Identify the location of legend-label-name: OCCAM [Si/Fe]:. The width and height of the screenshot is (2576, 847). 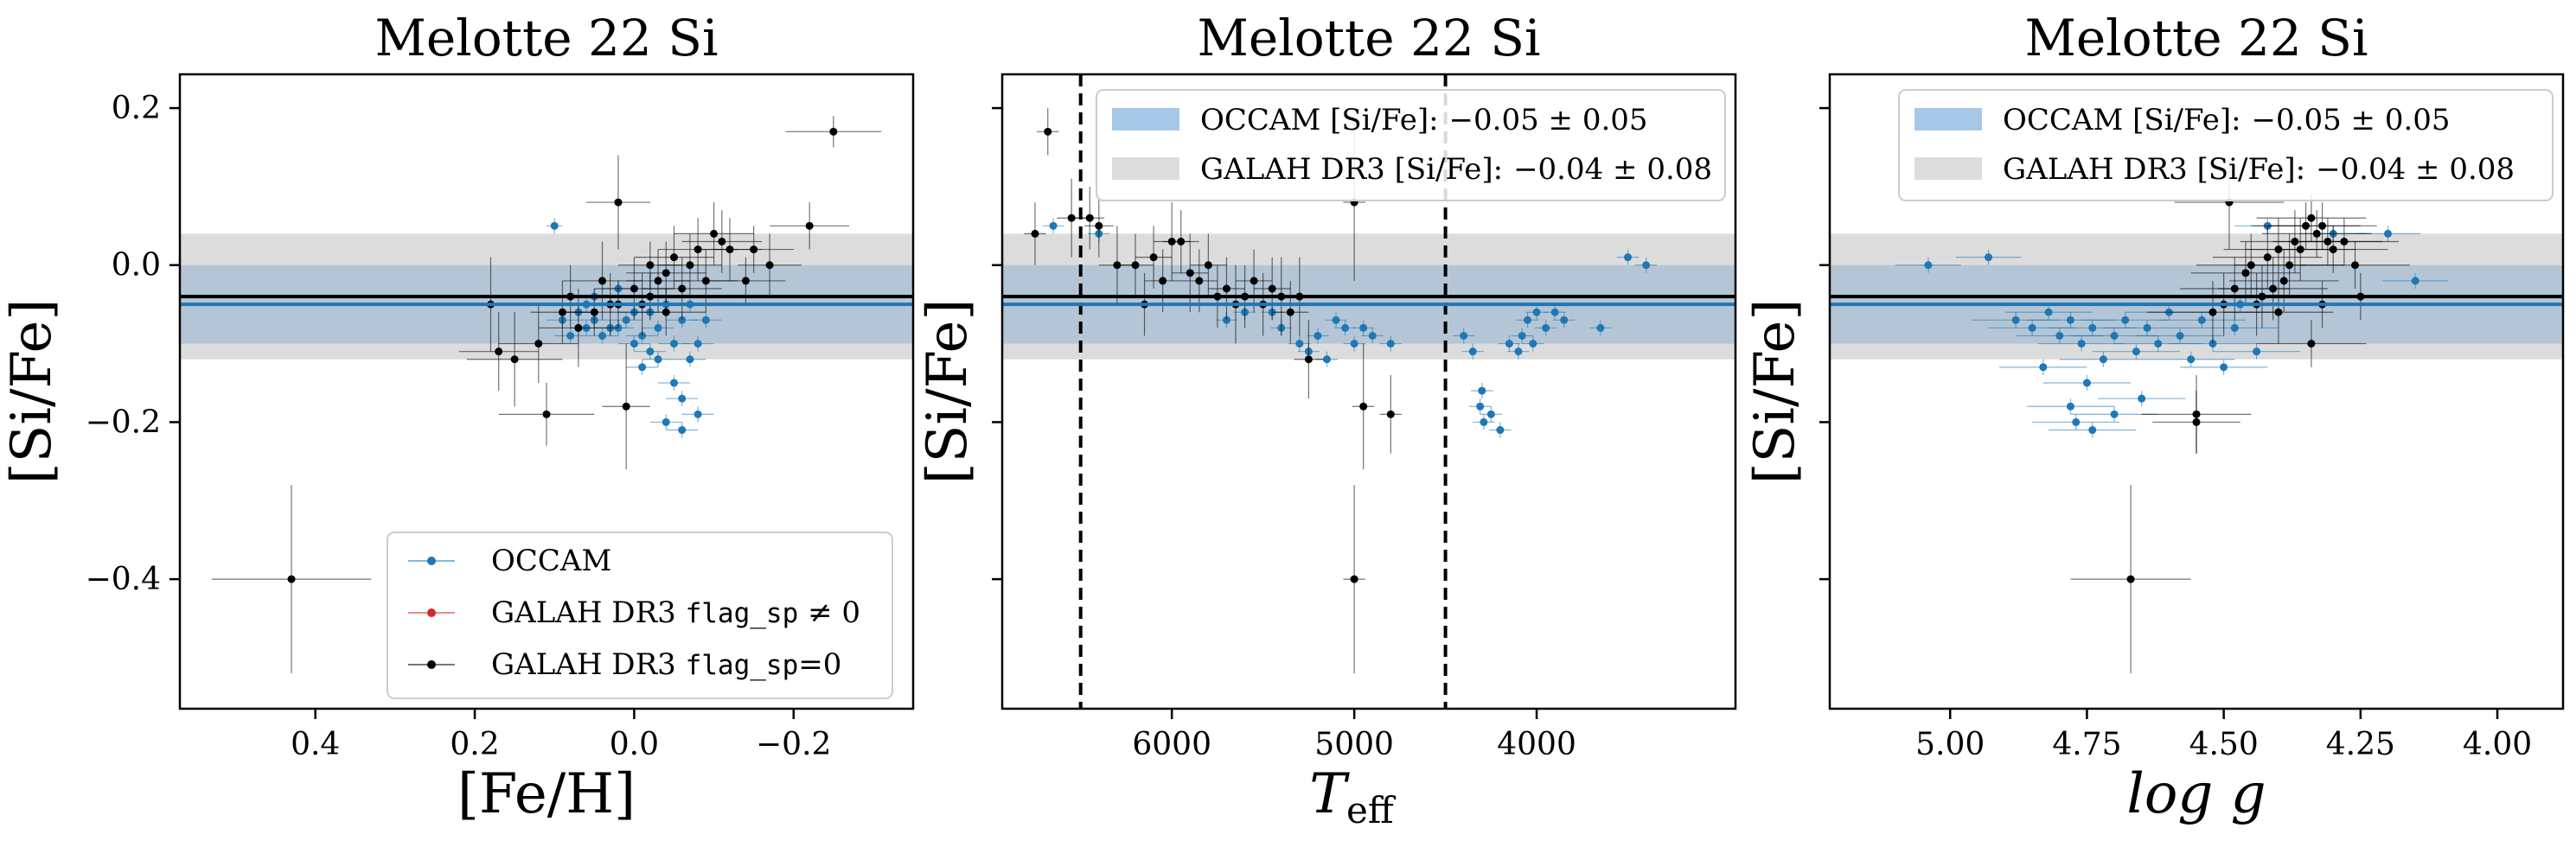
(2122, 120).